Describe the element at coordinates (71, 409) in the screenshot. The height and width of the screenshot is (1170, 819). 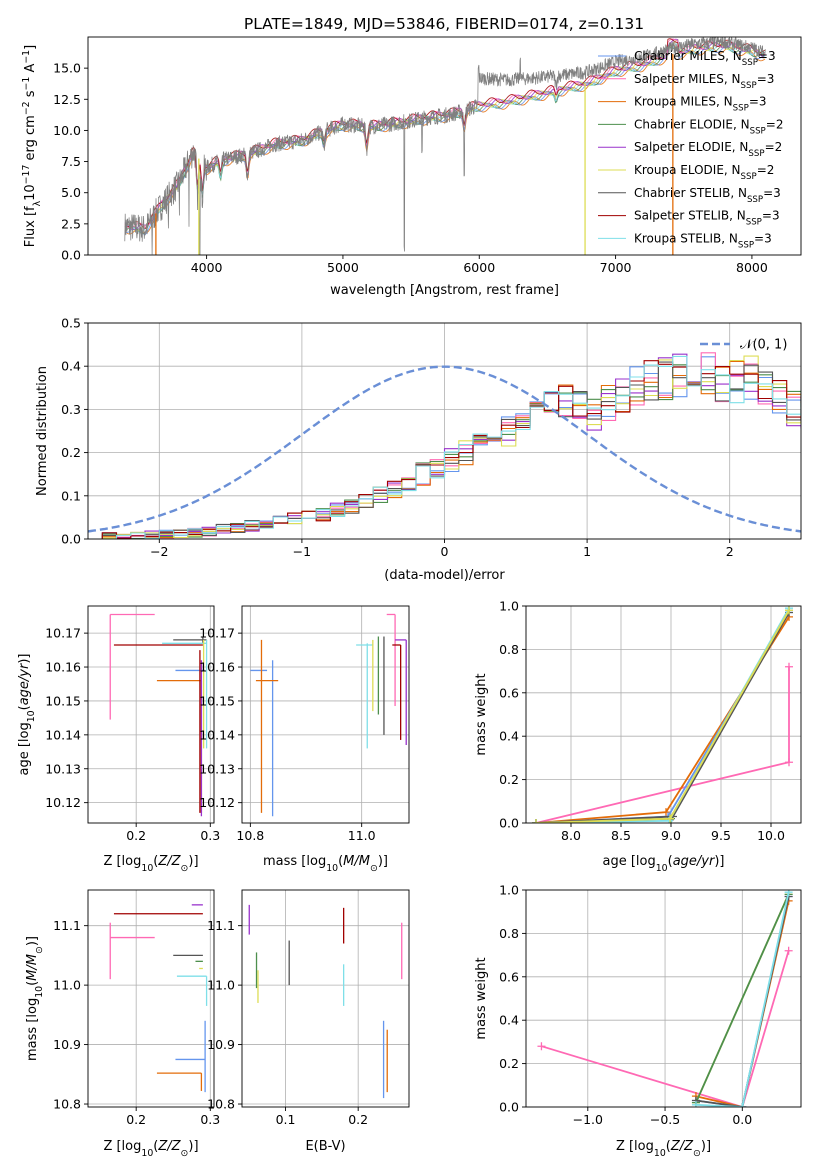
I see `residuals-ytick-label: 0.3` at that location.